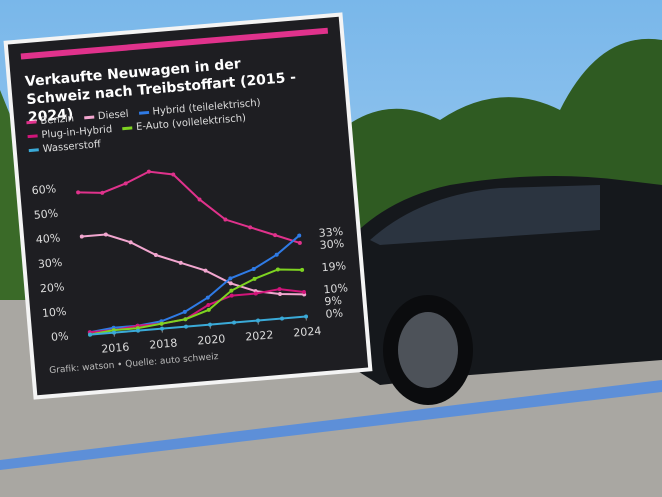 This screenshot has height=497, width=662. What do you see at coordinates (330, 232) in the screenshot?
I see `end-label: 33%` at bounding box center [330, 232].